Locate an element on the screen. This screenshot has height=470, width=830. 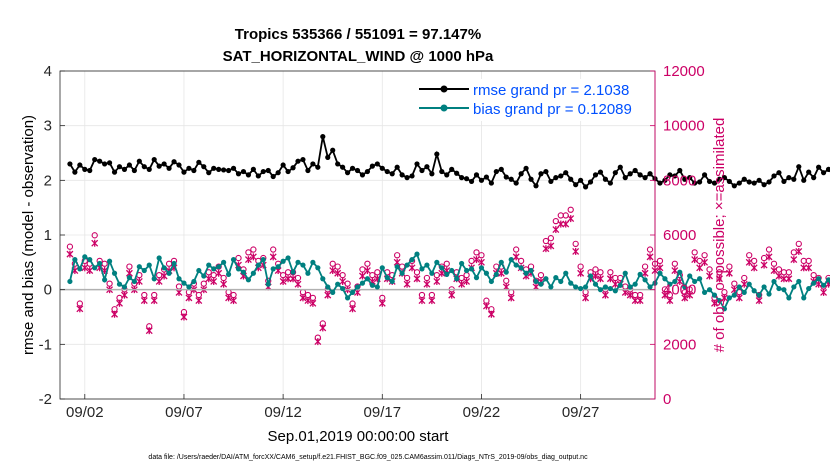
rmse-series is located at coordinates (448, 162).